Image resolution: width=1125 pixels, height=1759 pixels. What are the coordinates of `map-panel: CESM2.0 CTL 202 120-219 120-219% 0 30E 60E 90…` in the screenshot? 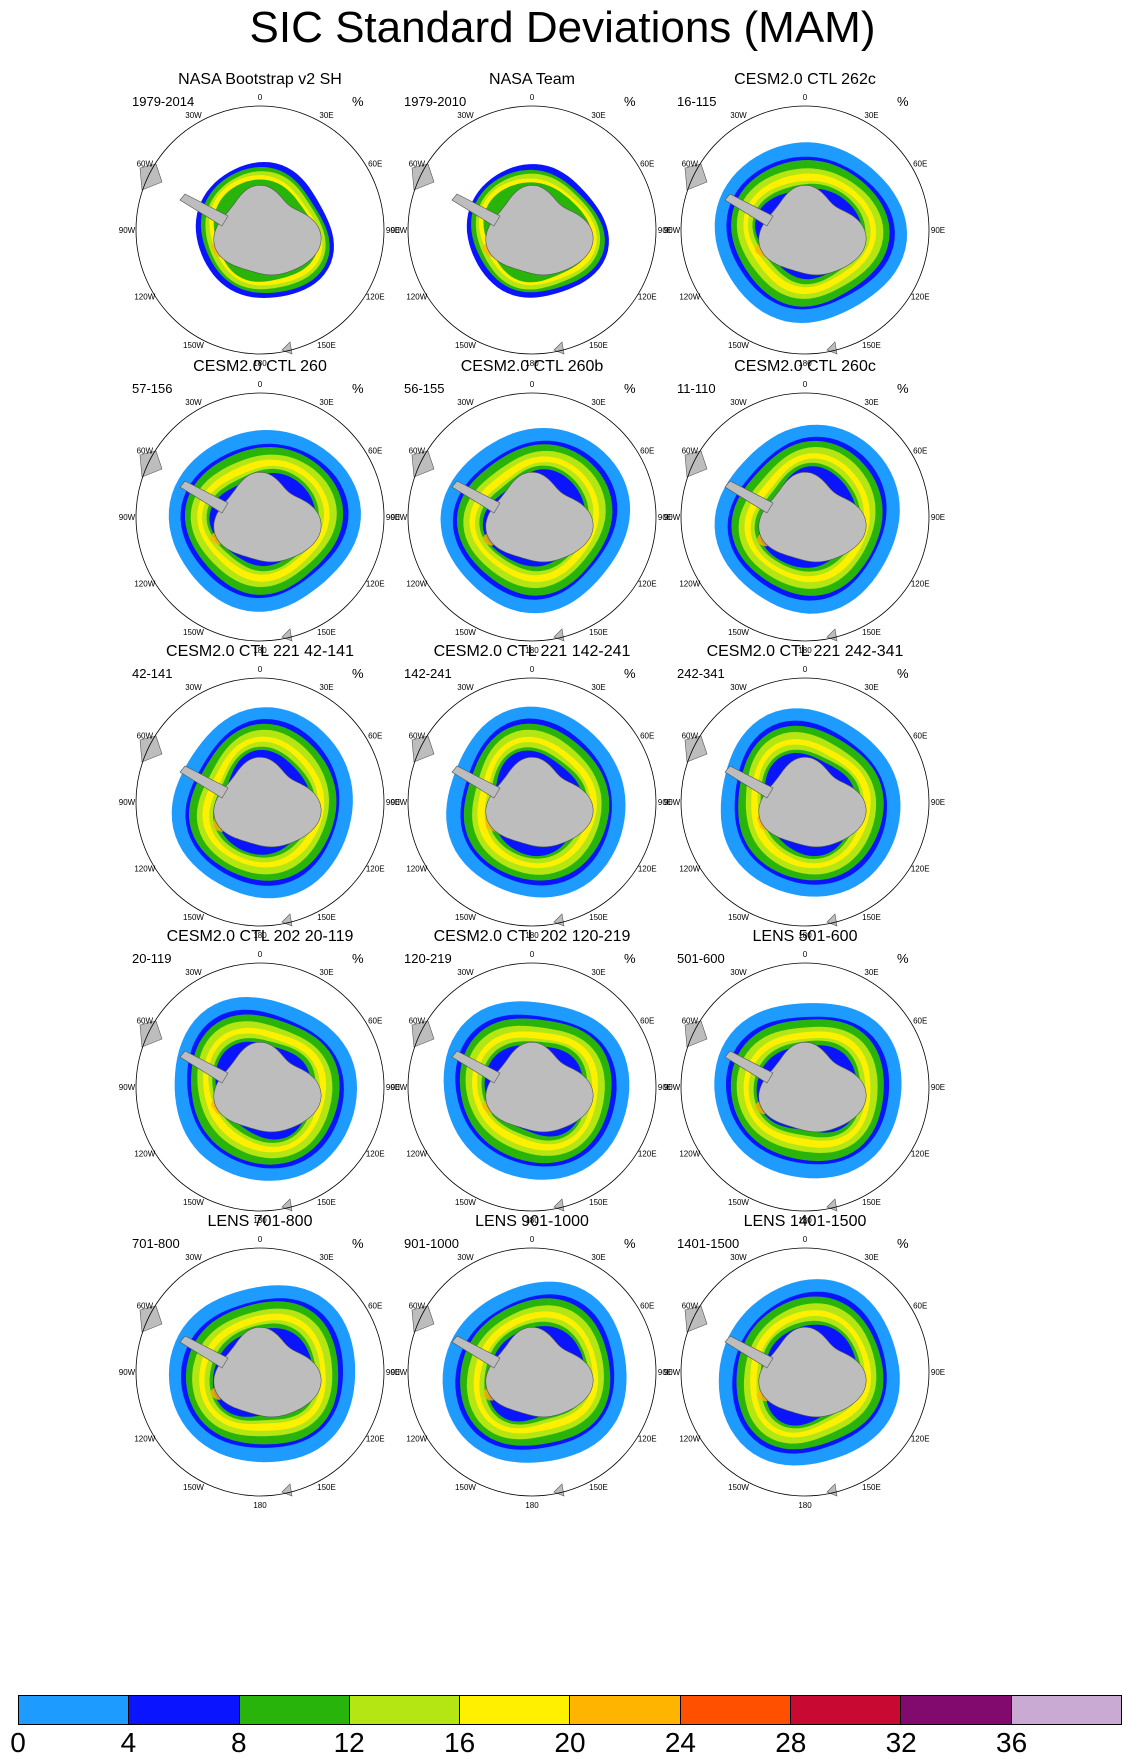 It's located at (532, 1084).